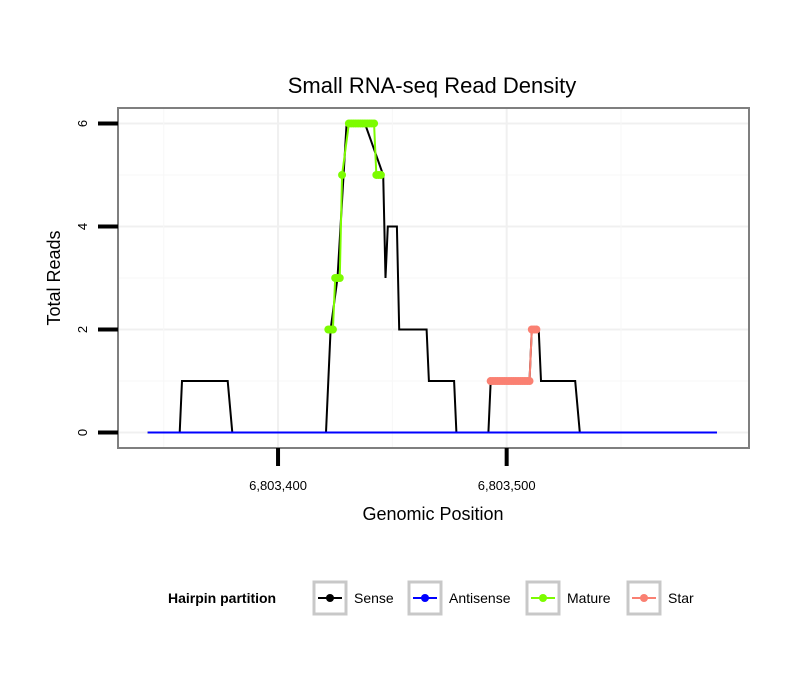 Image resolution: width=810 pixels, height=690 pixels. Describe the element at coordinates (507, 485) in the screenshot. I see `x-tick-label: 6,803,500` at that location.